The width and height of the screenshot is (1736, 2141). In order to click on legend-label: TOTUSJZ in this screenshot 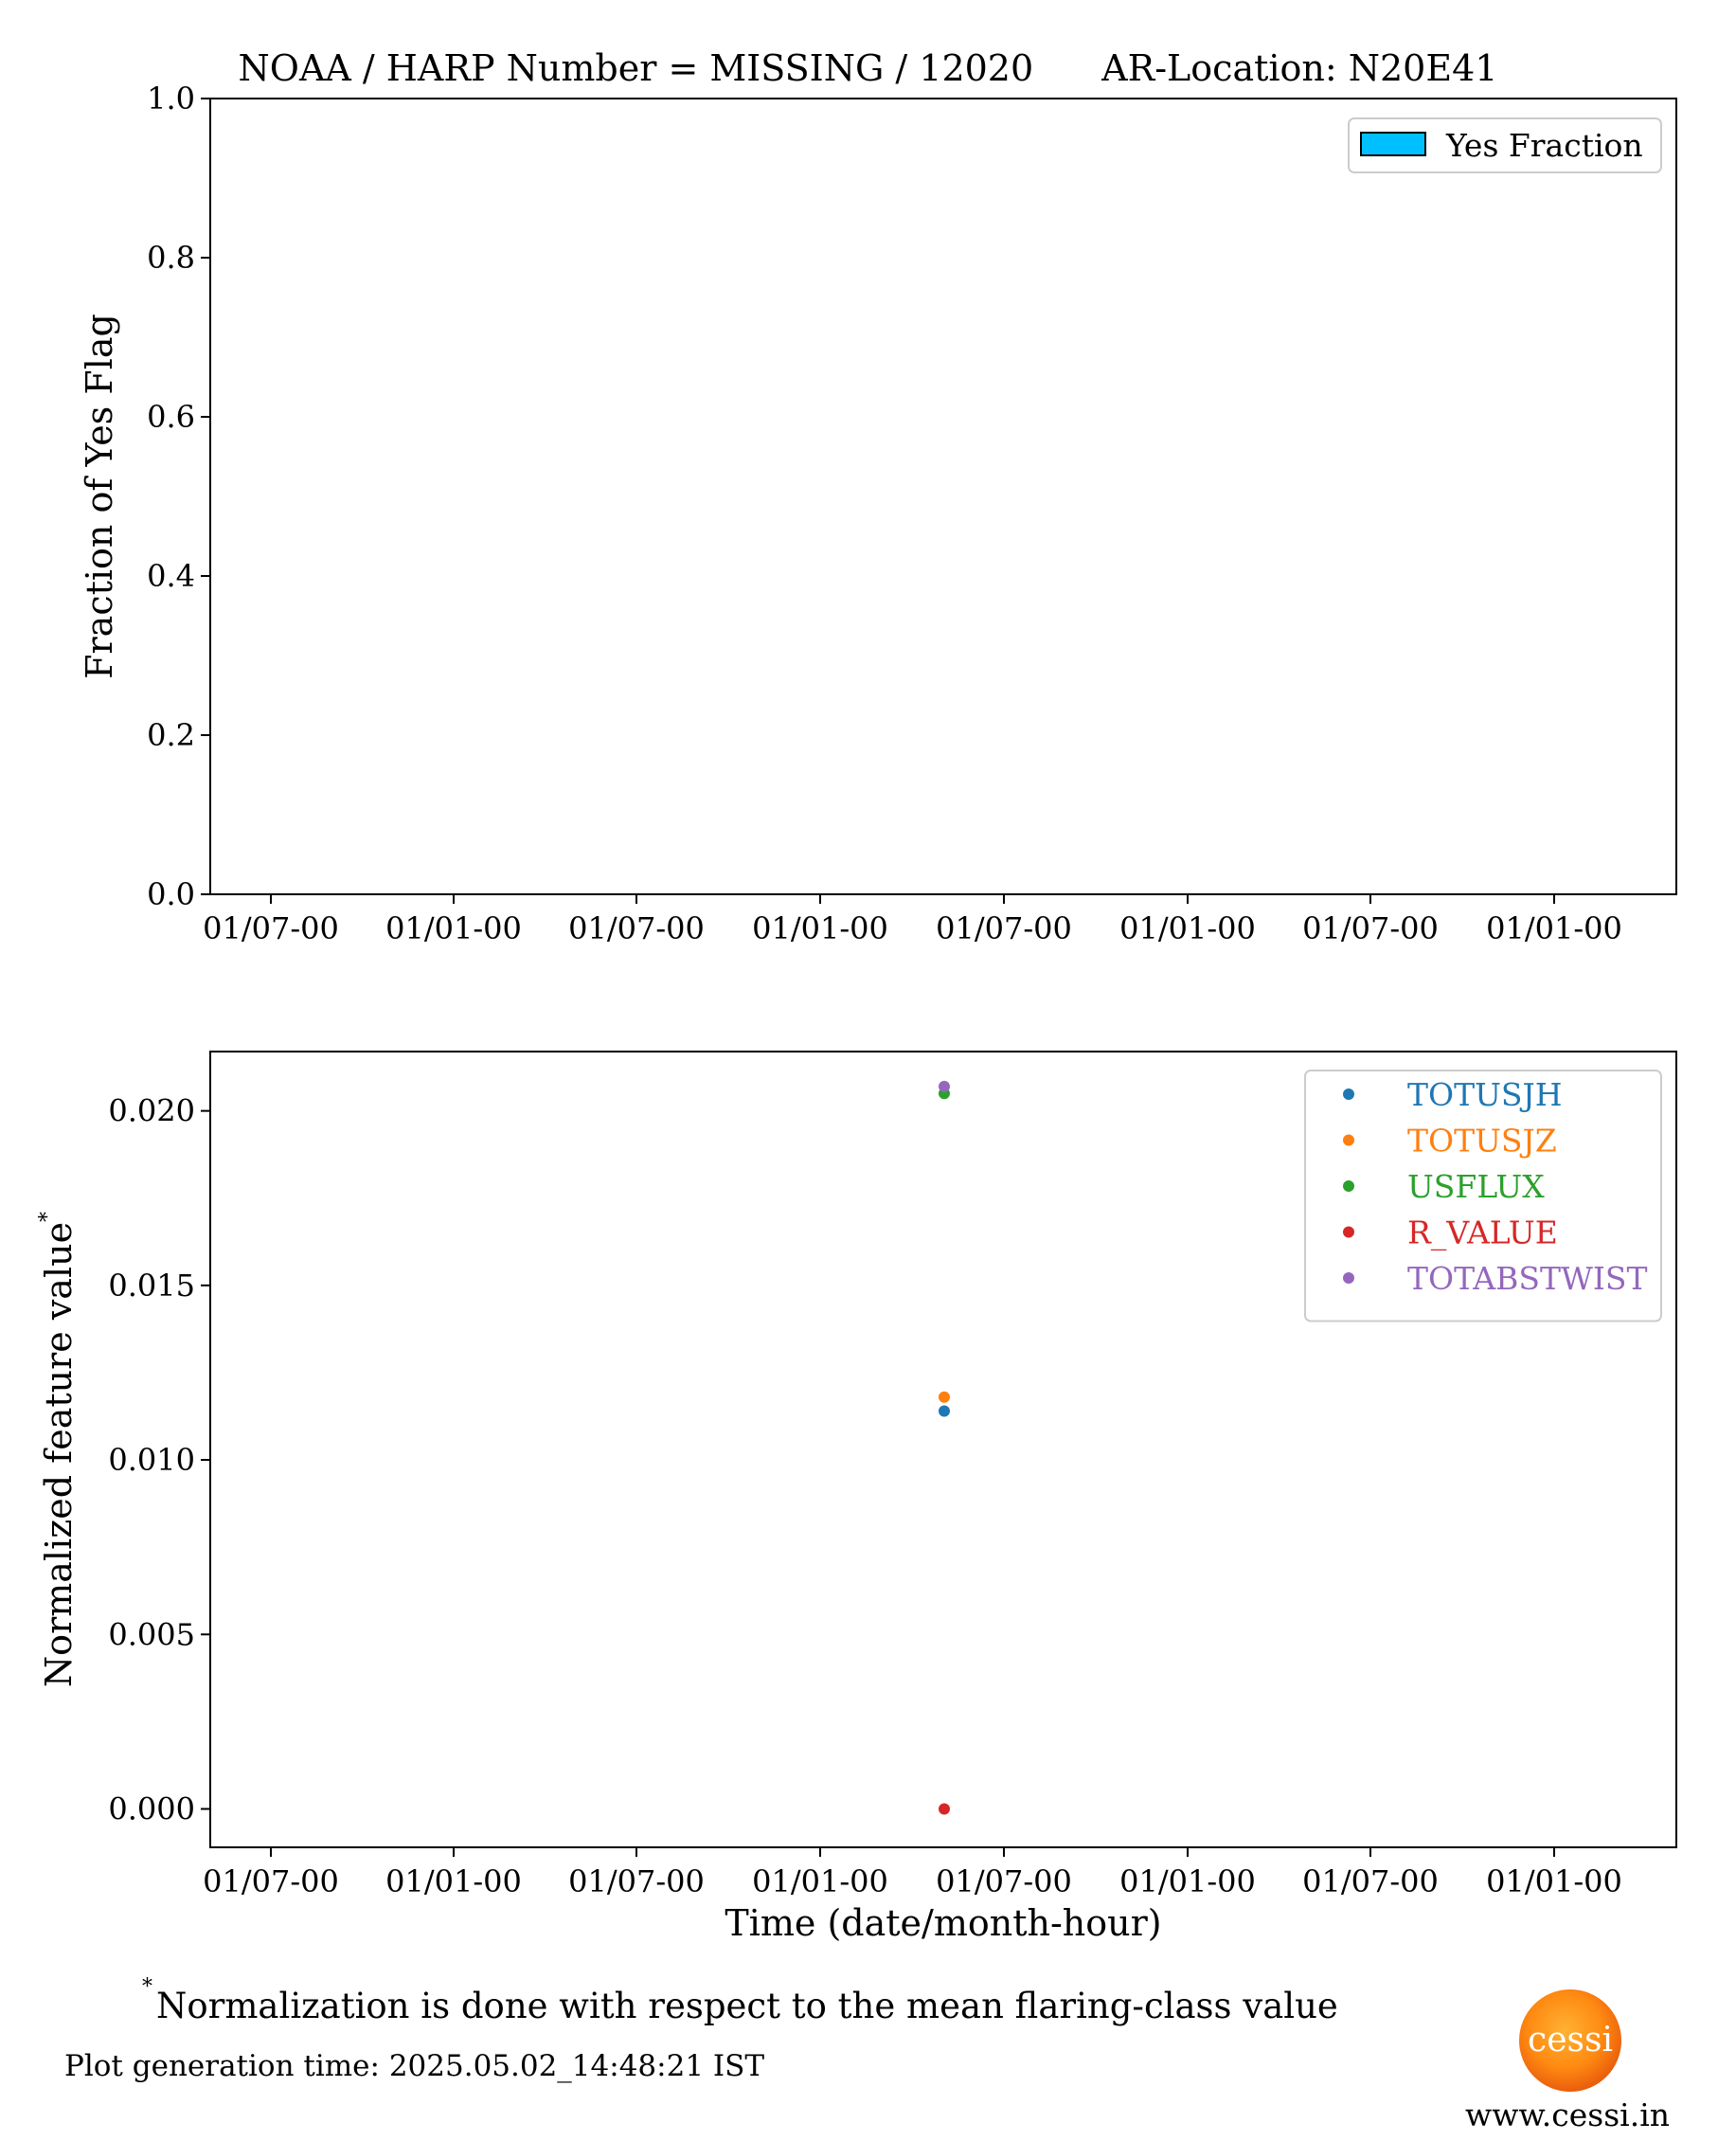, I will do `click(1482, 1141)`.